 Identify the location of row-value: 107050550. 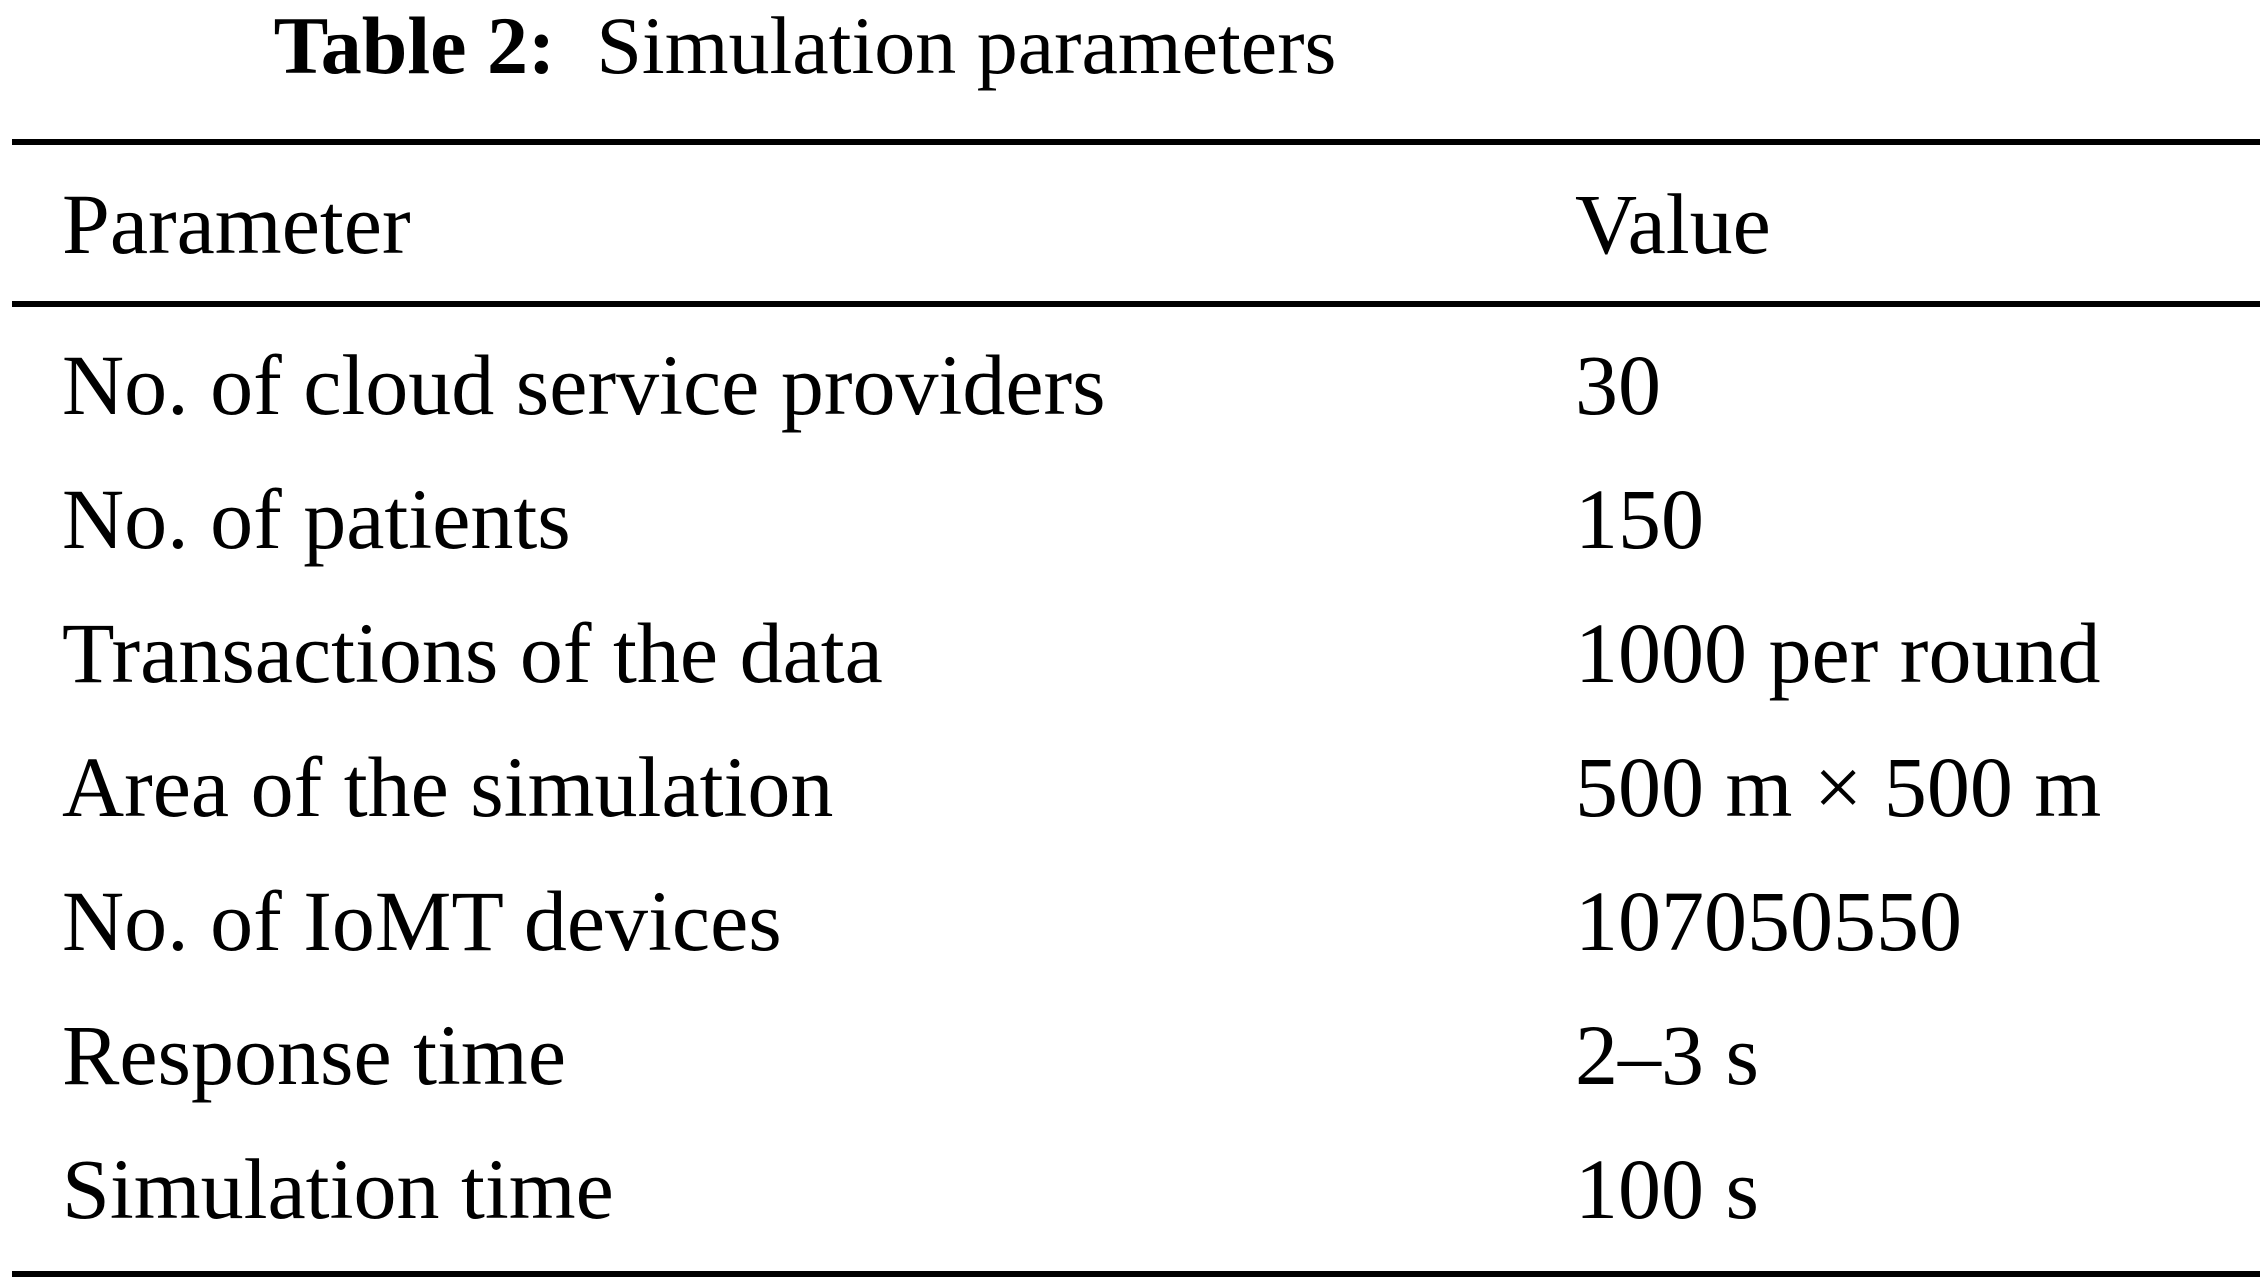
(1768, 921).